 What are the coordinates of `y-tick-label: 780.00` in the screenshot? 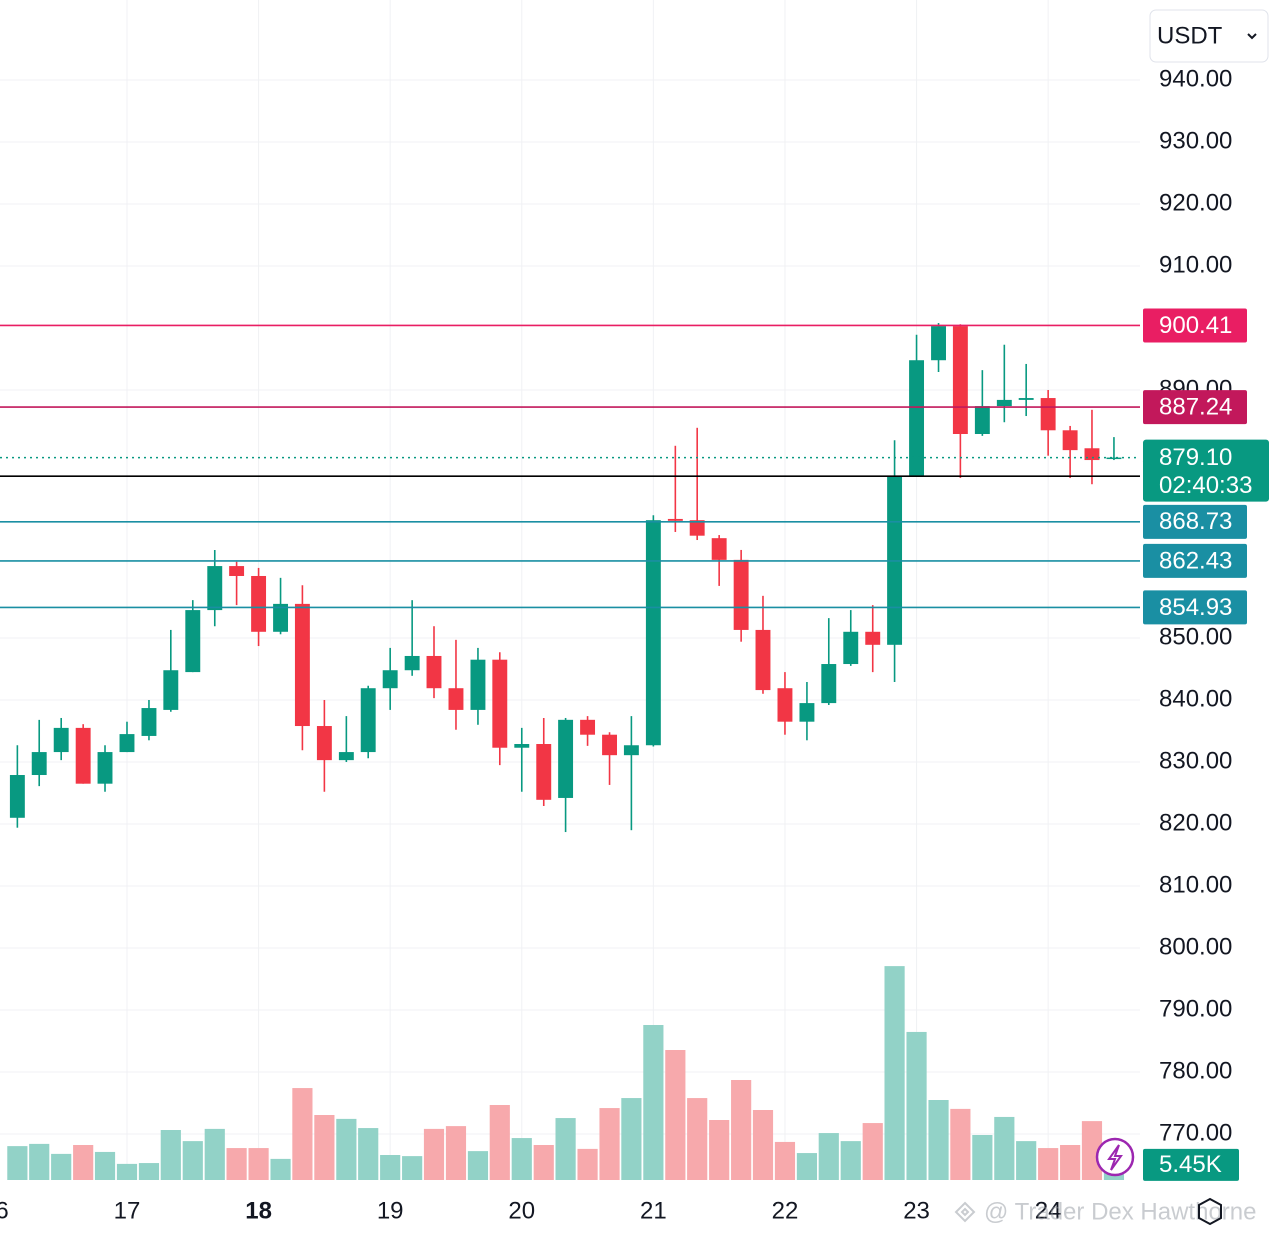 It's located at (1195, 1070).